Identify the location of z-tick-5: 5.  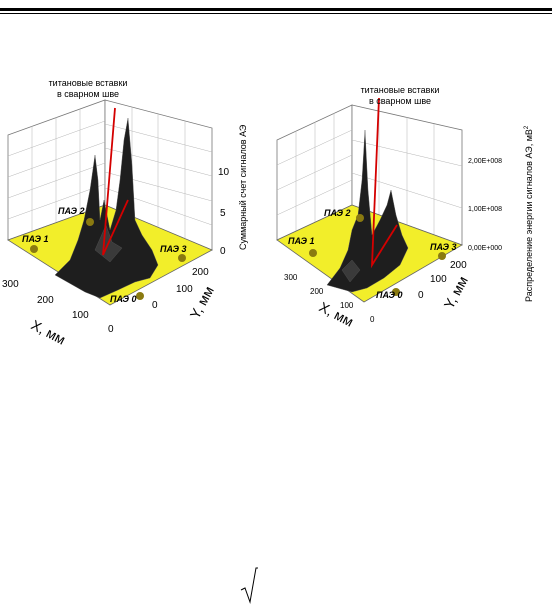
(223, 213).